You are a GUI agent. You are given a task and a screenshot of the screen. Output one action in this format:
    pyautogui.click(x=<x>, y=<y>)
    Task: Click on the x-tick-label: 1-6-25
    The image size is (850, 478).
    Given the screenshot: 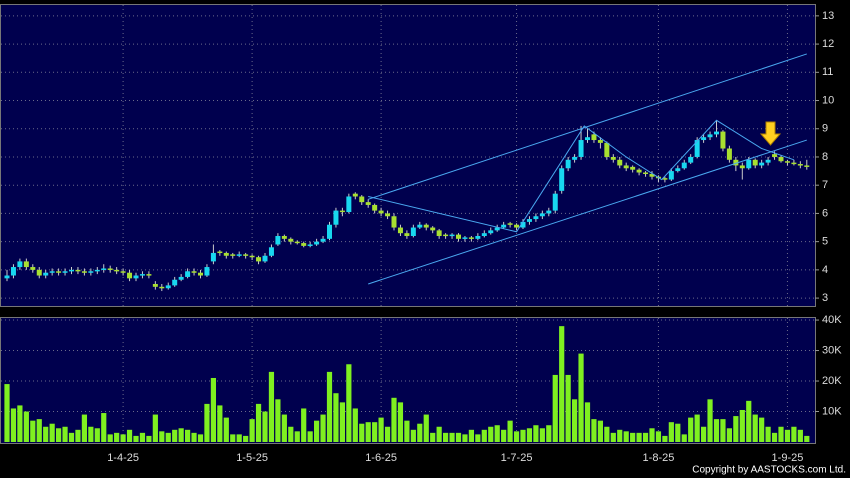 What is the action you would take?
    pyautogui.click(x=381, y=458)
    